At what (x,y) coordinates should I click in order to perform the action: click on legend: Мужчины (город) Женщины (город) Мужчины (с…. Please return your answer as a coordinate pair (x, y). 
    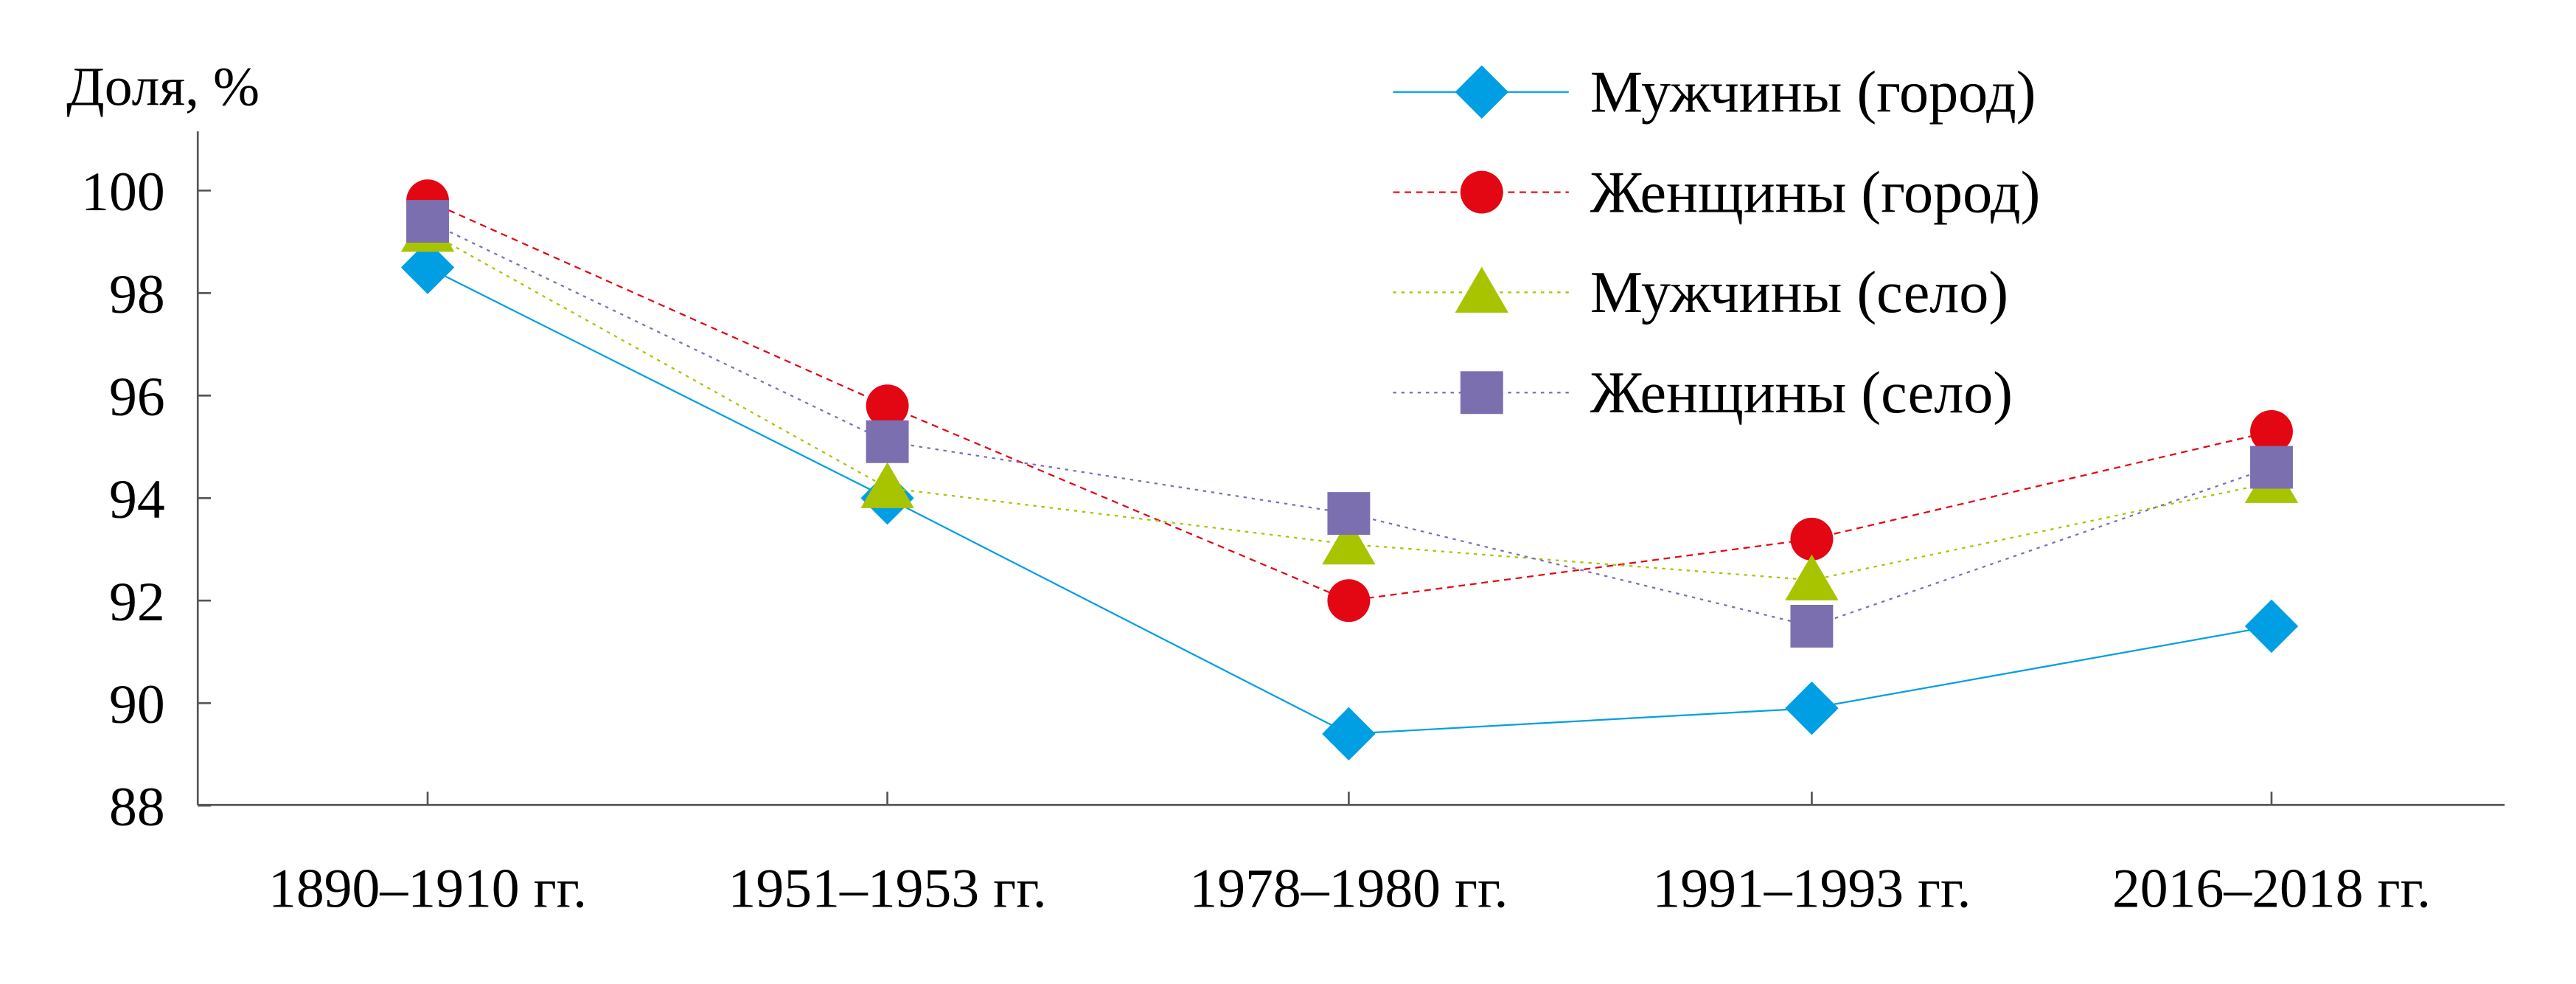
    Looking at the image, I should click on (1717, 243).